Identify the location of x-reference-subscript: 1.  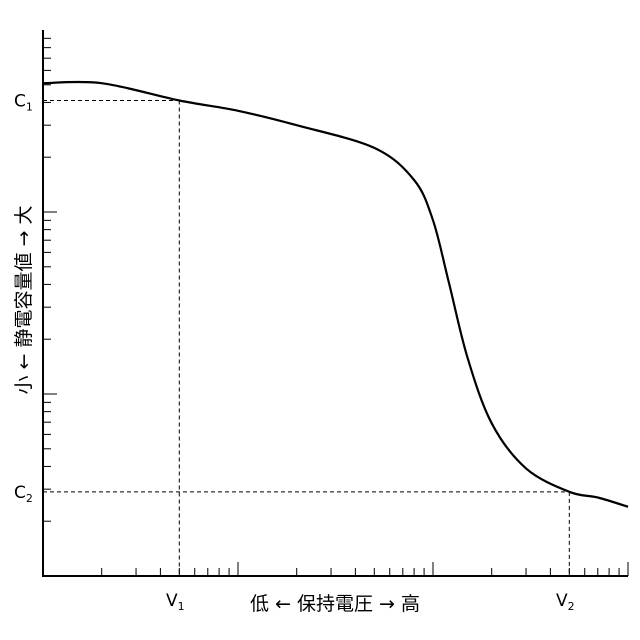
(181, 606).